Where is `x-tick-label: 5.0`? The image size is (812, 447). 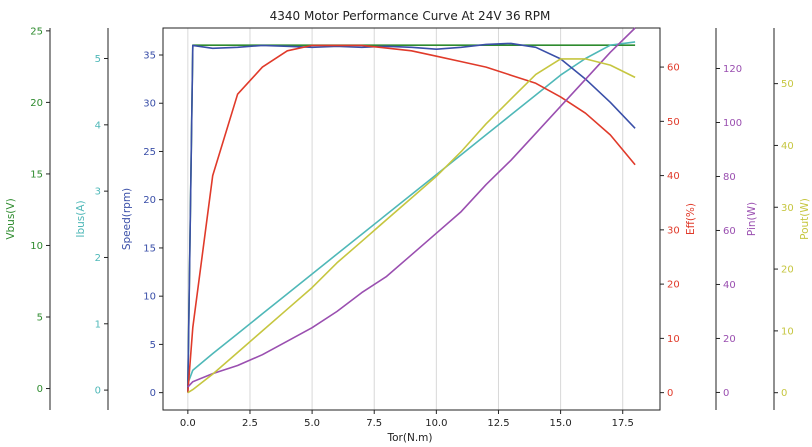 x-tick-label: 5.0 is located at coordinates (312, 423).